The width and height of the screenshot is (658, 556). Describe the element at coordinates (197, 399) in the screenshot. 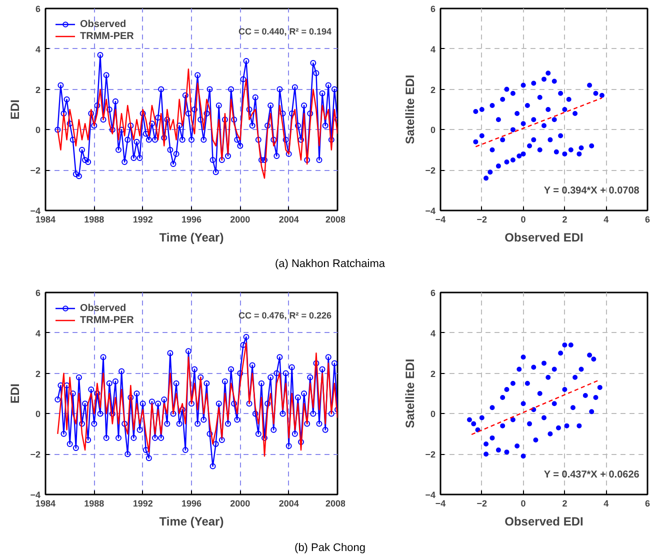

I see `line-series` at that location.